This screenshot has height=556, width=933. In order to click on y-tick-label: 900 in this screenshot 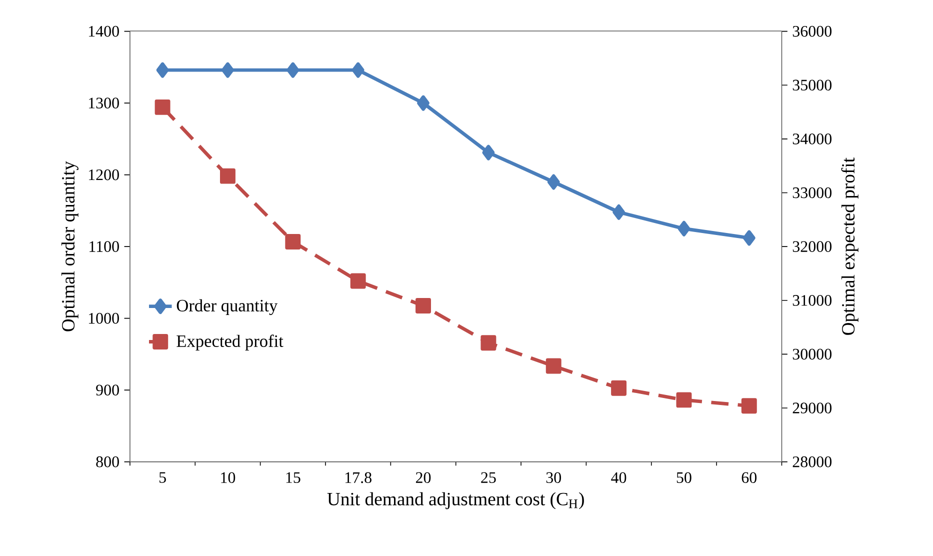, I will do `click(107, 390)`.